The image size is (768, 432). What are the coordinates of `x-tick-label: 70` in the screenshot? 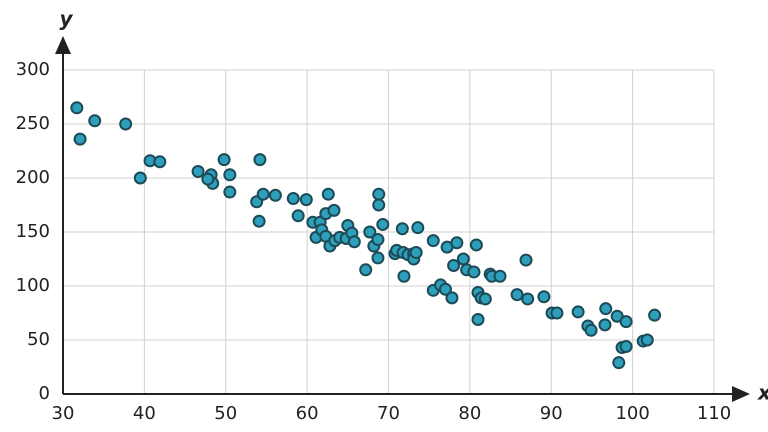 It's located at (388, 413).